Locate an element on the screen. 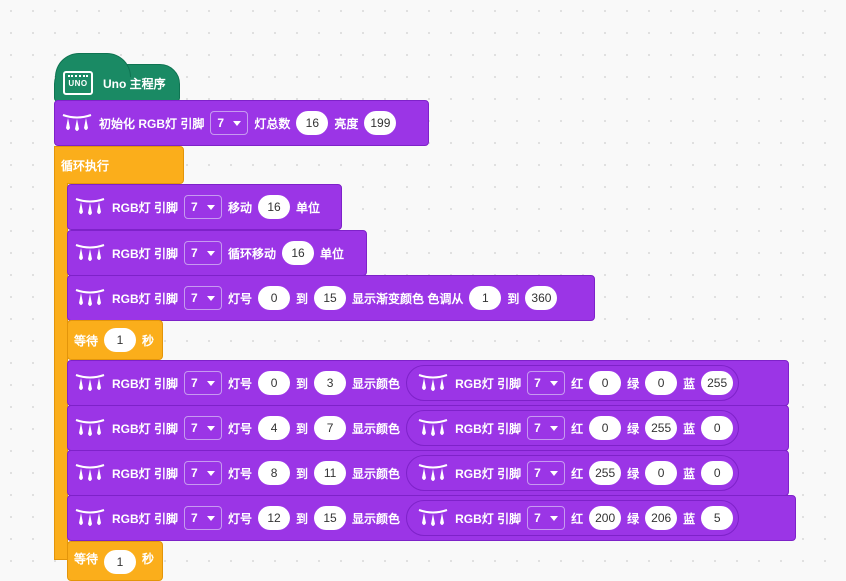  main-program-label: Uno 主程序 is located at coordinates (134, 83).